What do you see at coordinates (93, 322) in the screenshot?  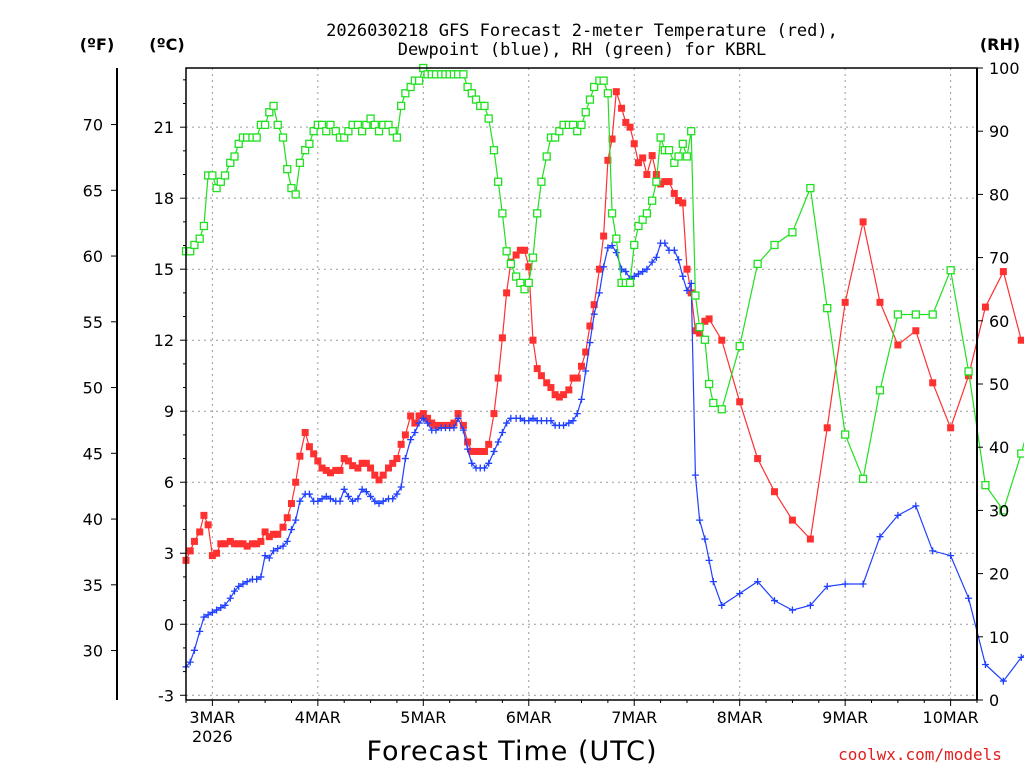 I see `fahrenheit-tick-label: 55` at bounding box center [93, 322].